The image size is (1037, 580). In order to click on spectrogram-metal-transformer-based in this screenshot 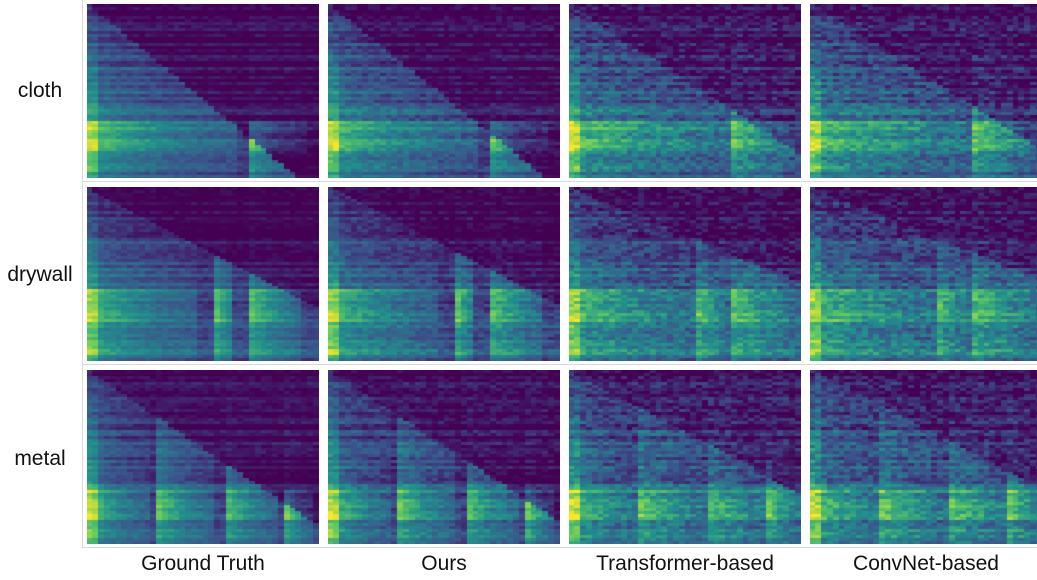, I will do `click(685, 457)`.